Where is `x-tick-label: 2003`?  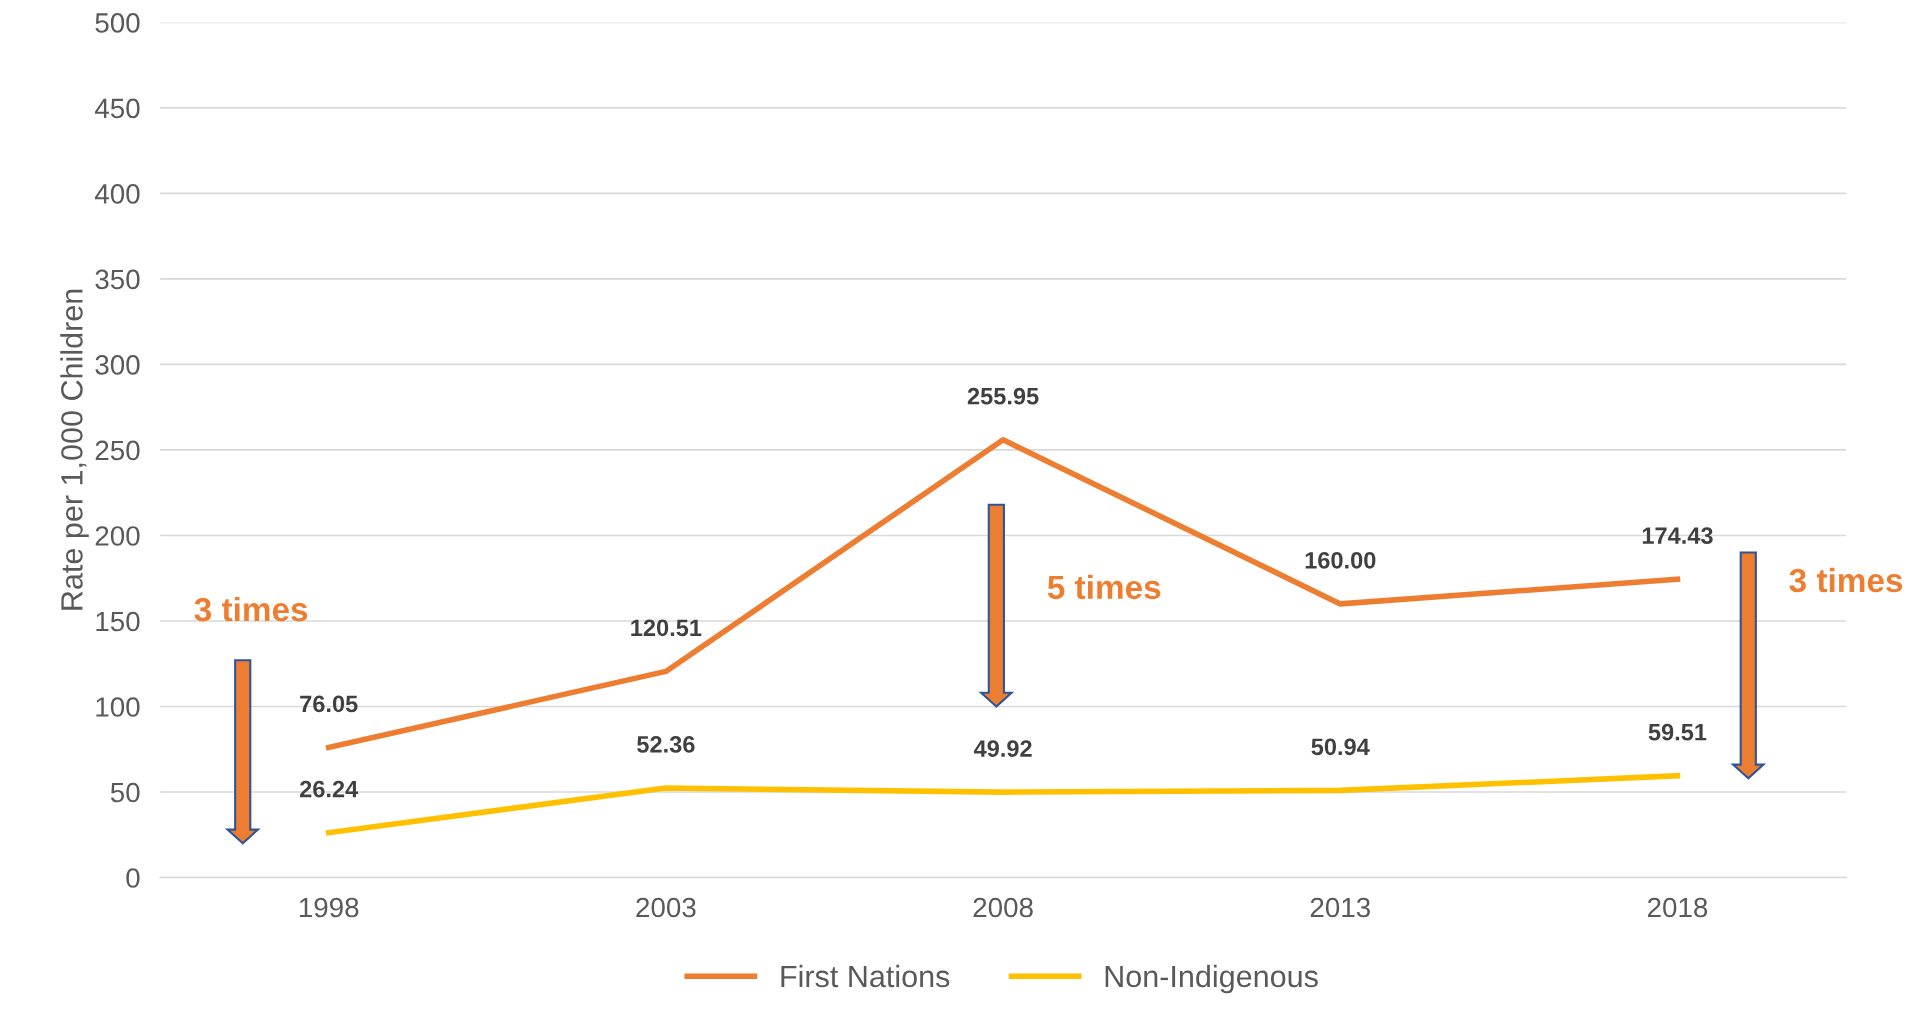 x-tick-label: 2003 is located at coordinates (666, 907).